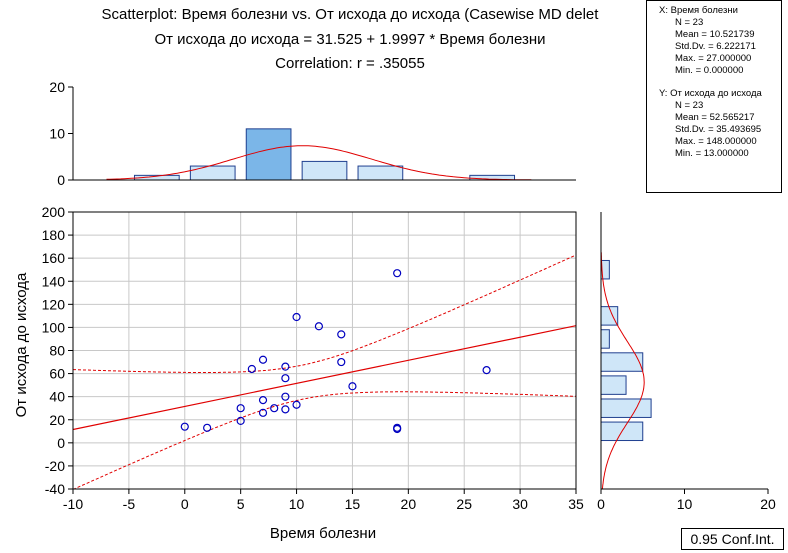  Describe the element at coordinates (55, 489) in the screenshot. I see `y-tick-label: -40` at that location.